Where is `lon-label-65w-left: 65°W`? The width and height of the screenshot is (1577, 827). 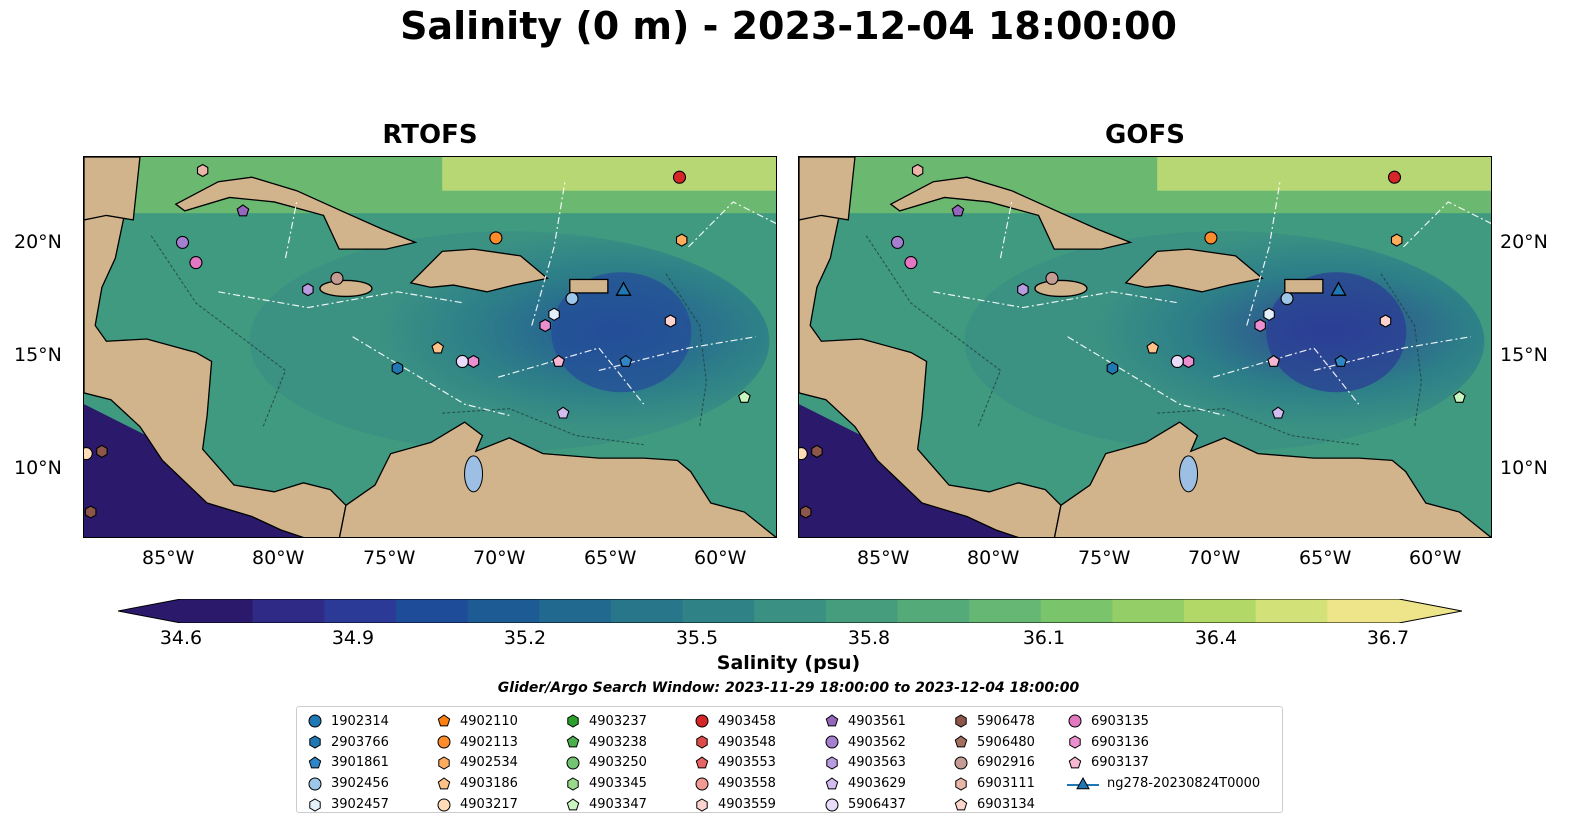
lon-label-65w-left: 65°W is located at coordinates (610, 558).